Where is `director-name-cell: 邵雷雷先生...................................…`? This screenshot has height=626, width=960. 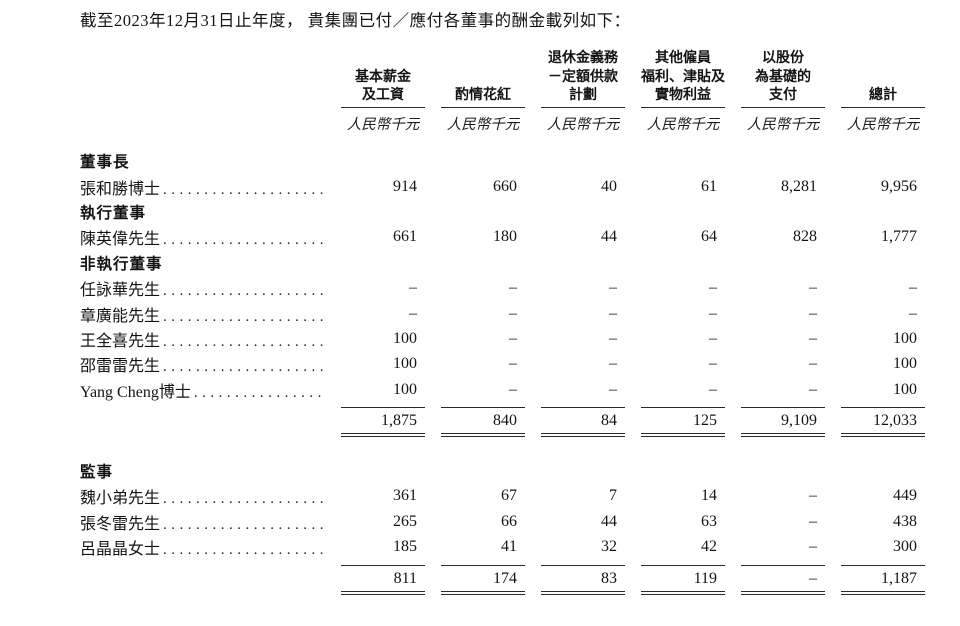 director-name-cell: 邵雷雷先生...................................… is located at coordinates (202, 364).